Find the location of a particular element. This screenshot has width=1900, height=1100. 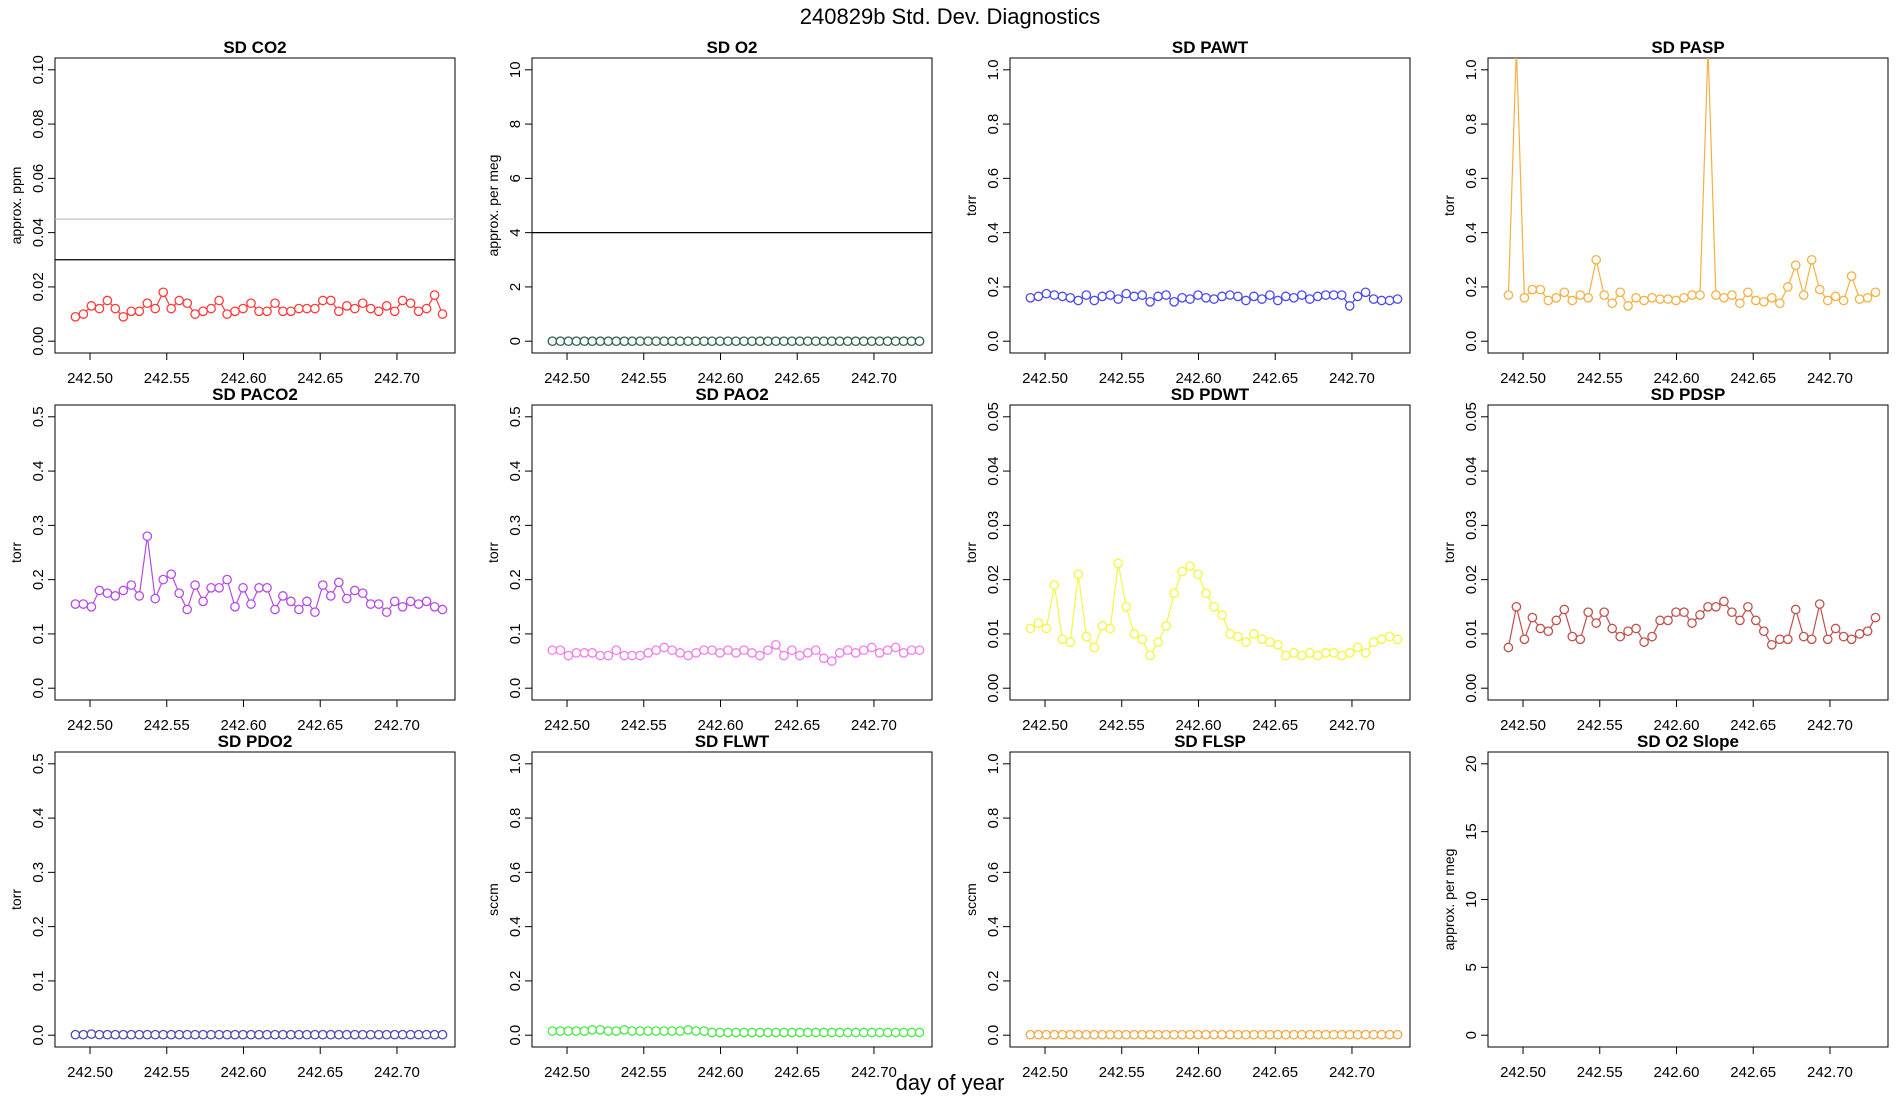

y-tick-label: 0.3 is located at coordinates (38, 872).